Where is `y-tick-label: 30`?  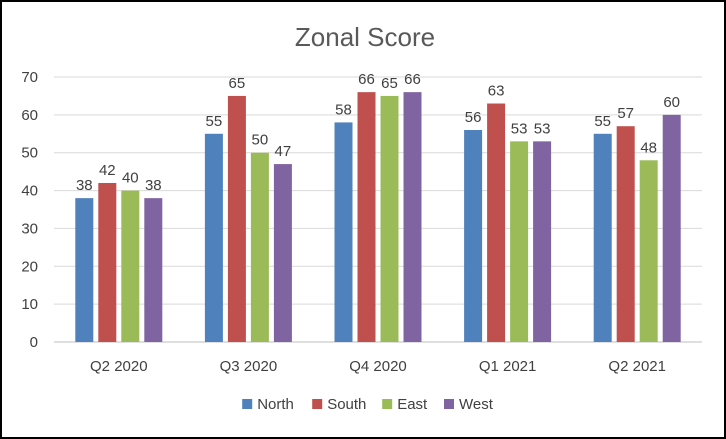 y-tick-label: 30 is located at coordinates (29, 228).